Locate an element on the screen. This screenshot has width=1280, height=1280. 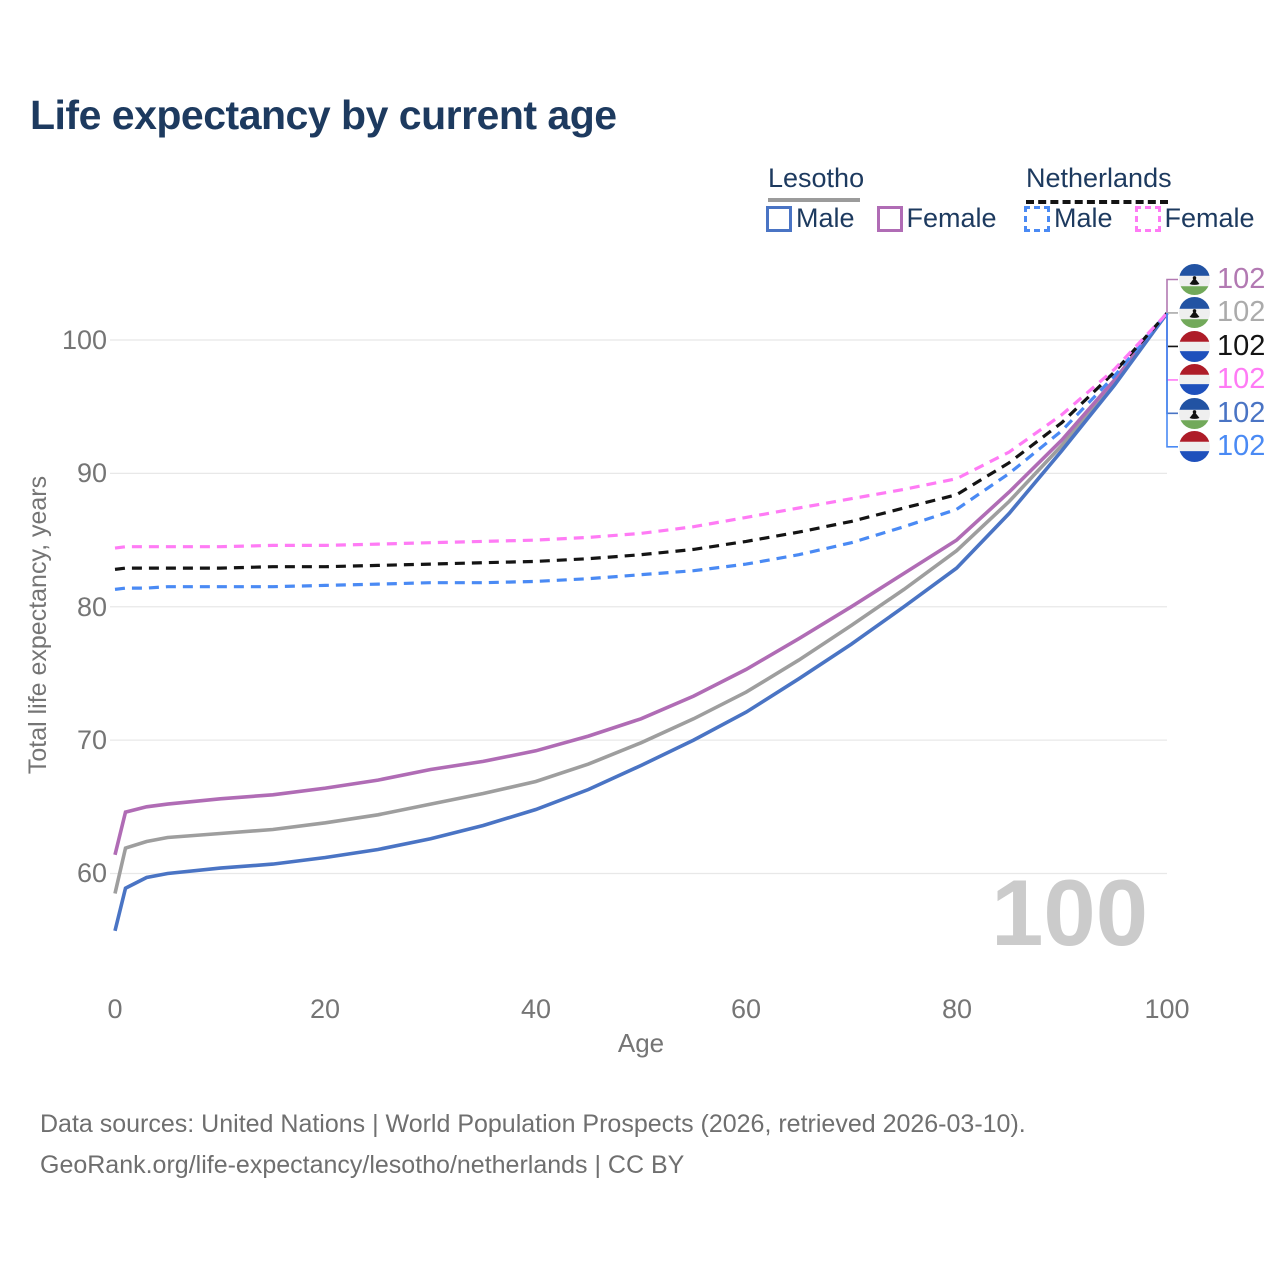
legend-group-netherlands: Netherlands is located at coordinates (1099, 183).